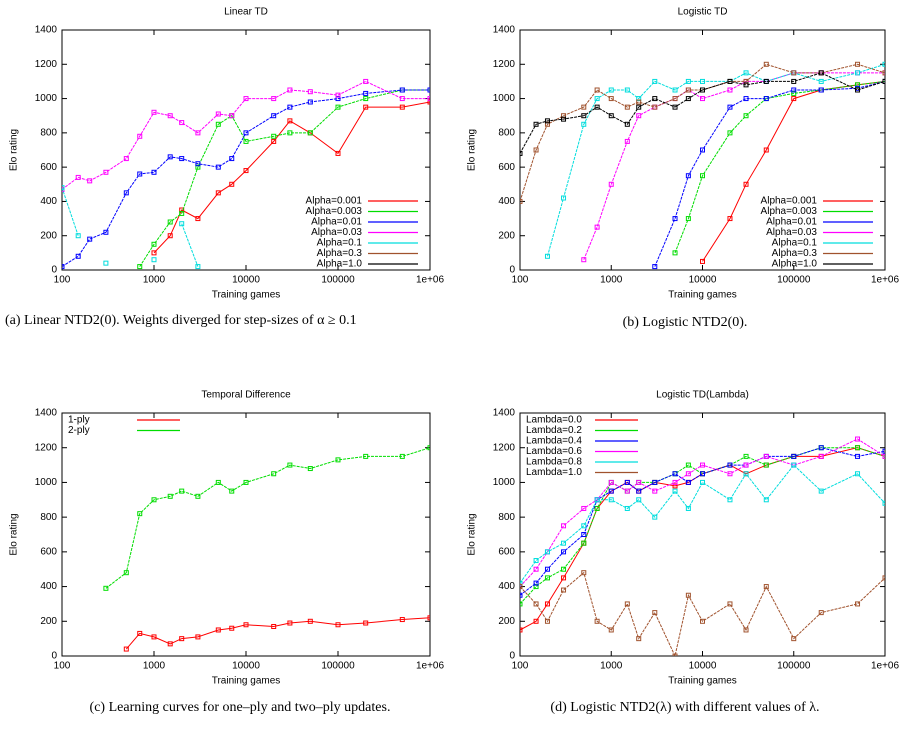 The width and height of the screenshot is (900, 729). I want to click on legend-label: Lambda=0.4, so click(554, 441).